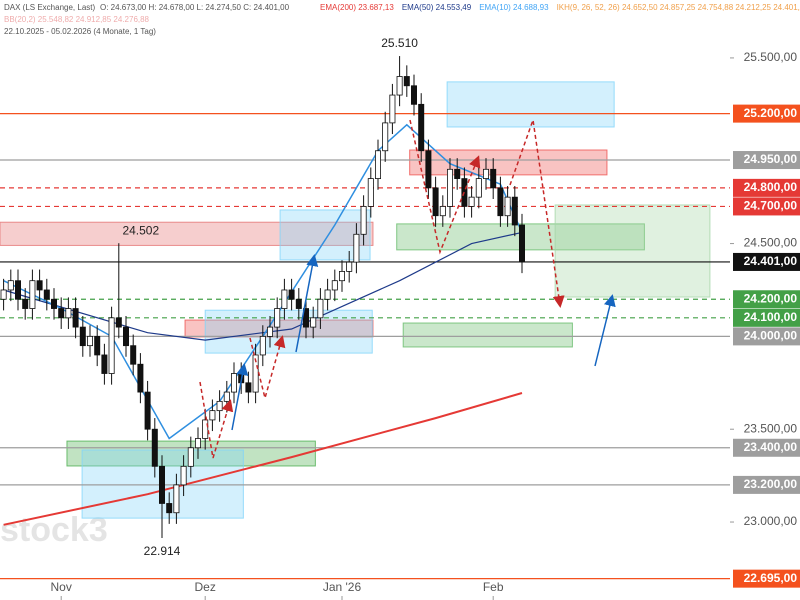 The image size is (800, 600). I want to click on header-indicator: EMA(10) 24.688,93, so click(514, 7).